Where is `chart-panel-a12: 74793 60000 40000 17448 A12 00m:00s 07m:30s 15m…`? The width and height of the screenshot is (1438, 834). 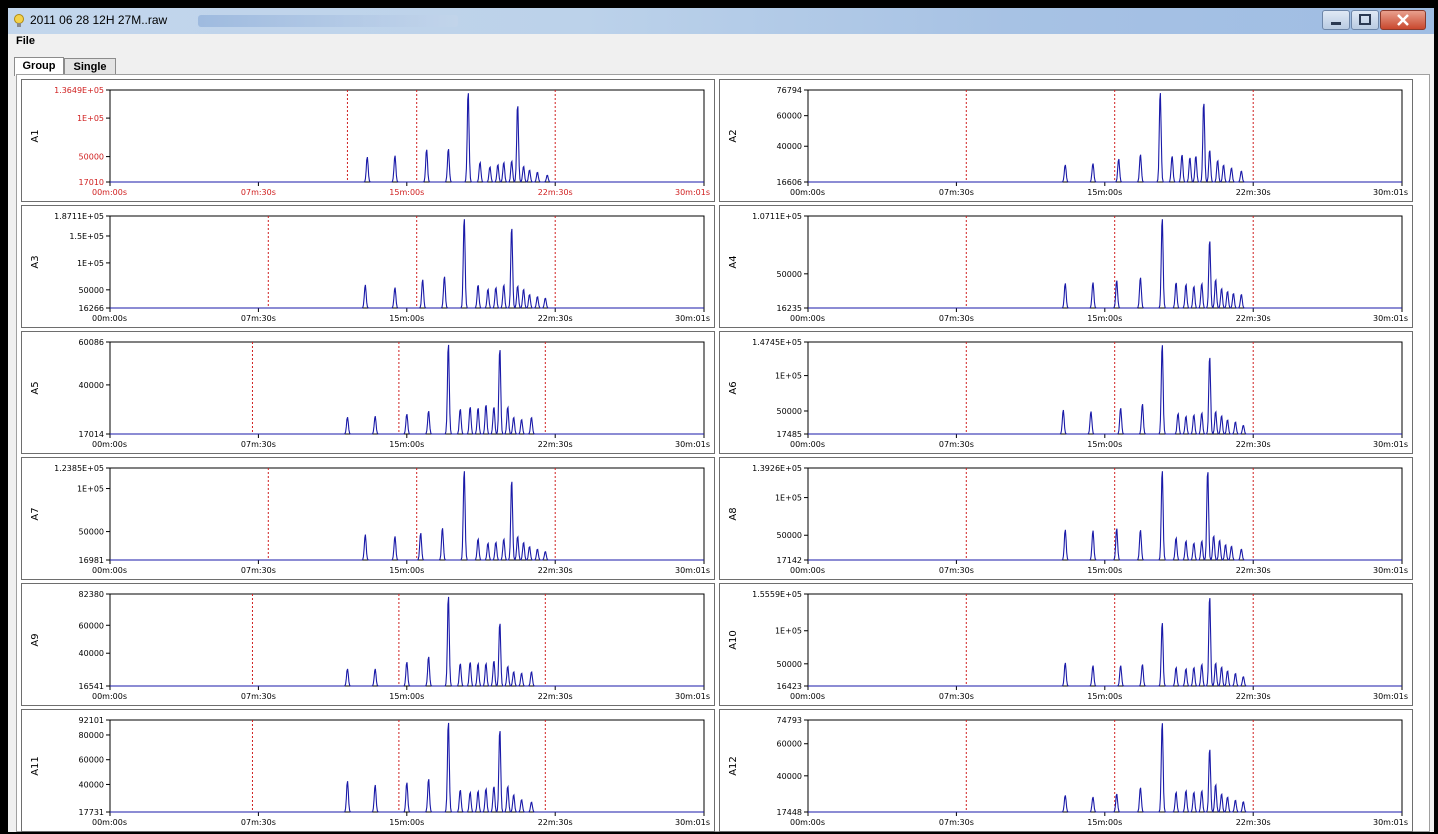
chart-panel-a12: 74793 60000 40000 17448 A12 00m:00s 07m:30s 15m… is located at coordinates (1066, 770).